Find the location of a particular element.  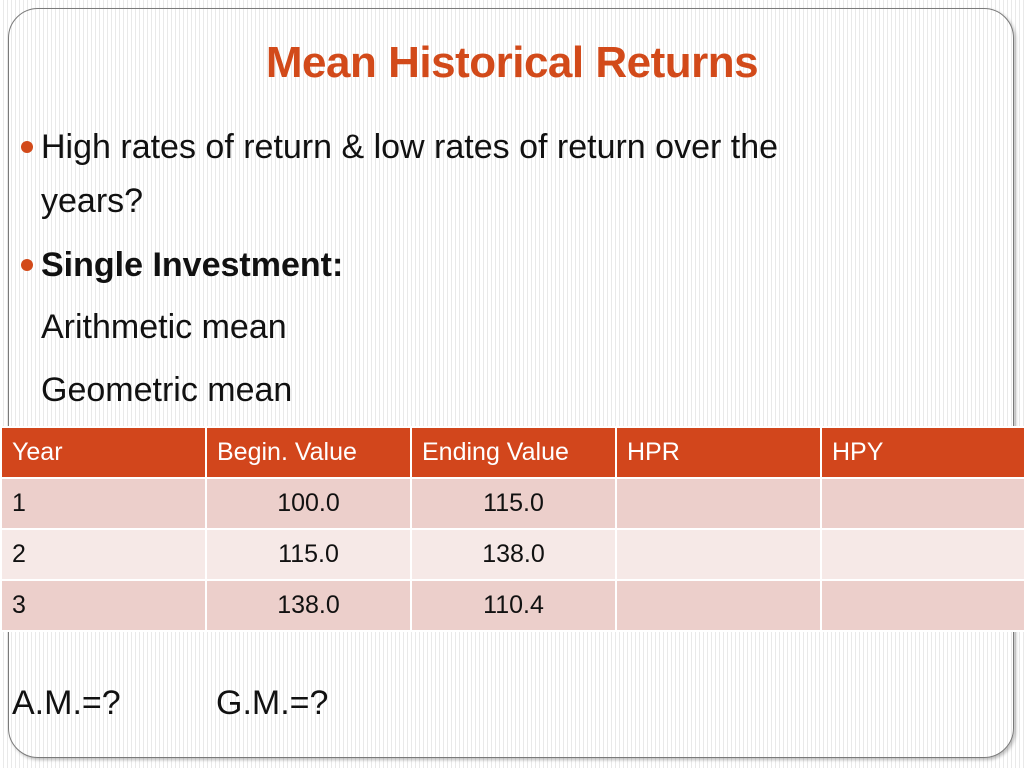

cell-begin-value: 138.0 is located at coordinates (308, 605).